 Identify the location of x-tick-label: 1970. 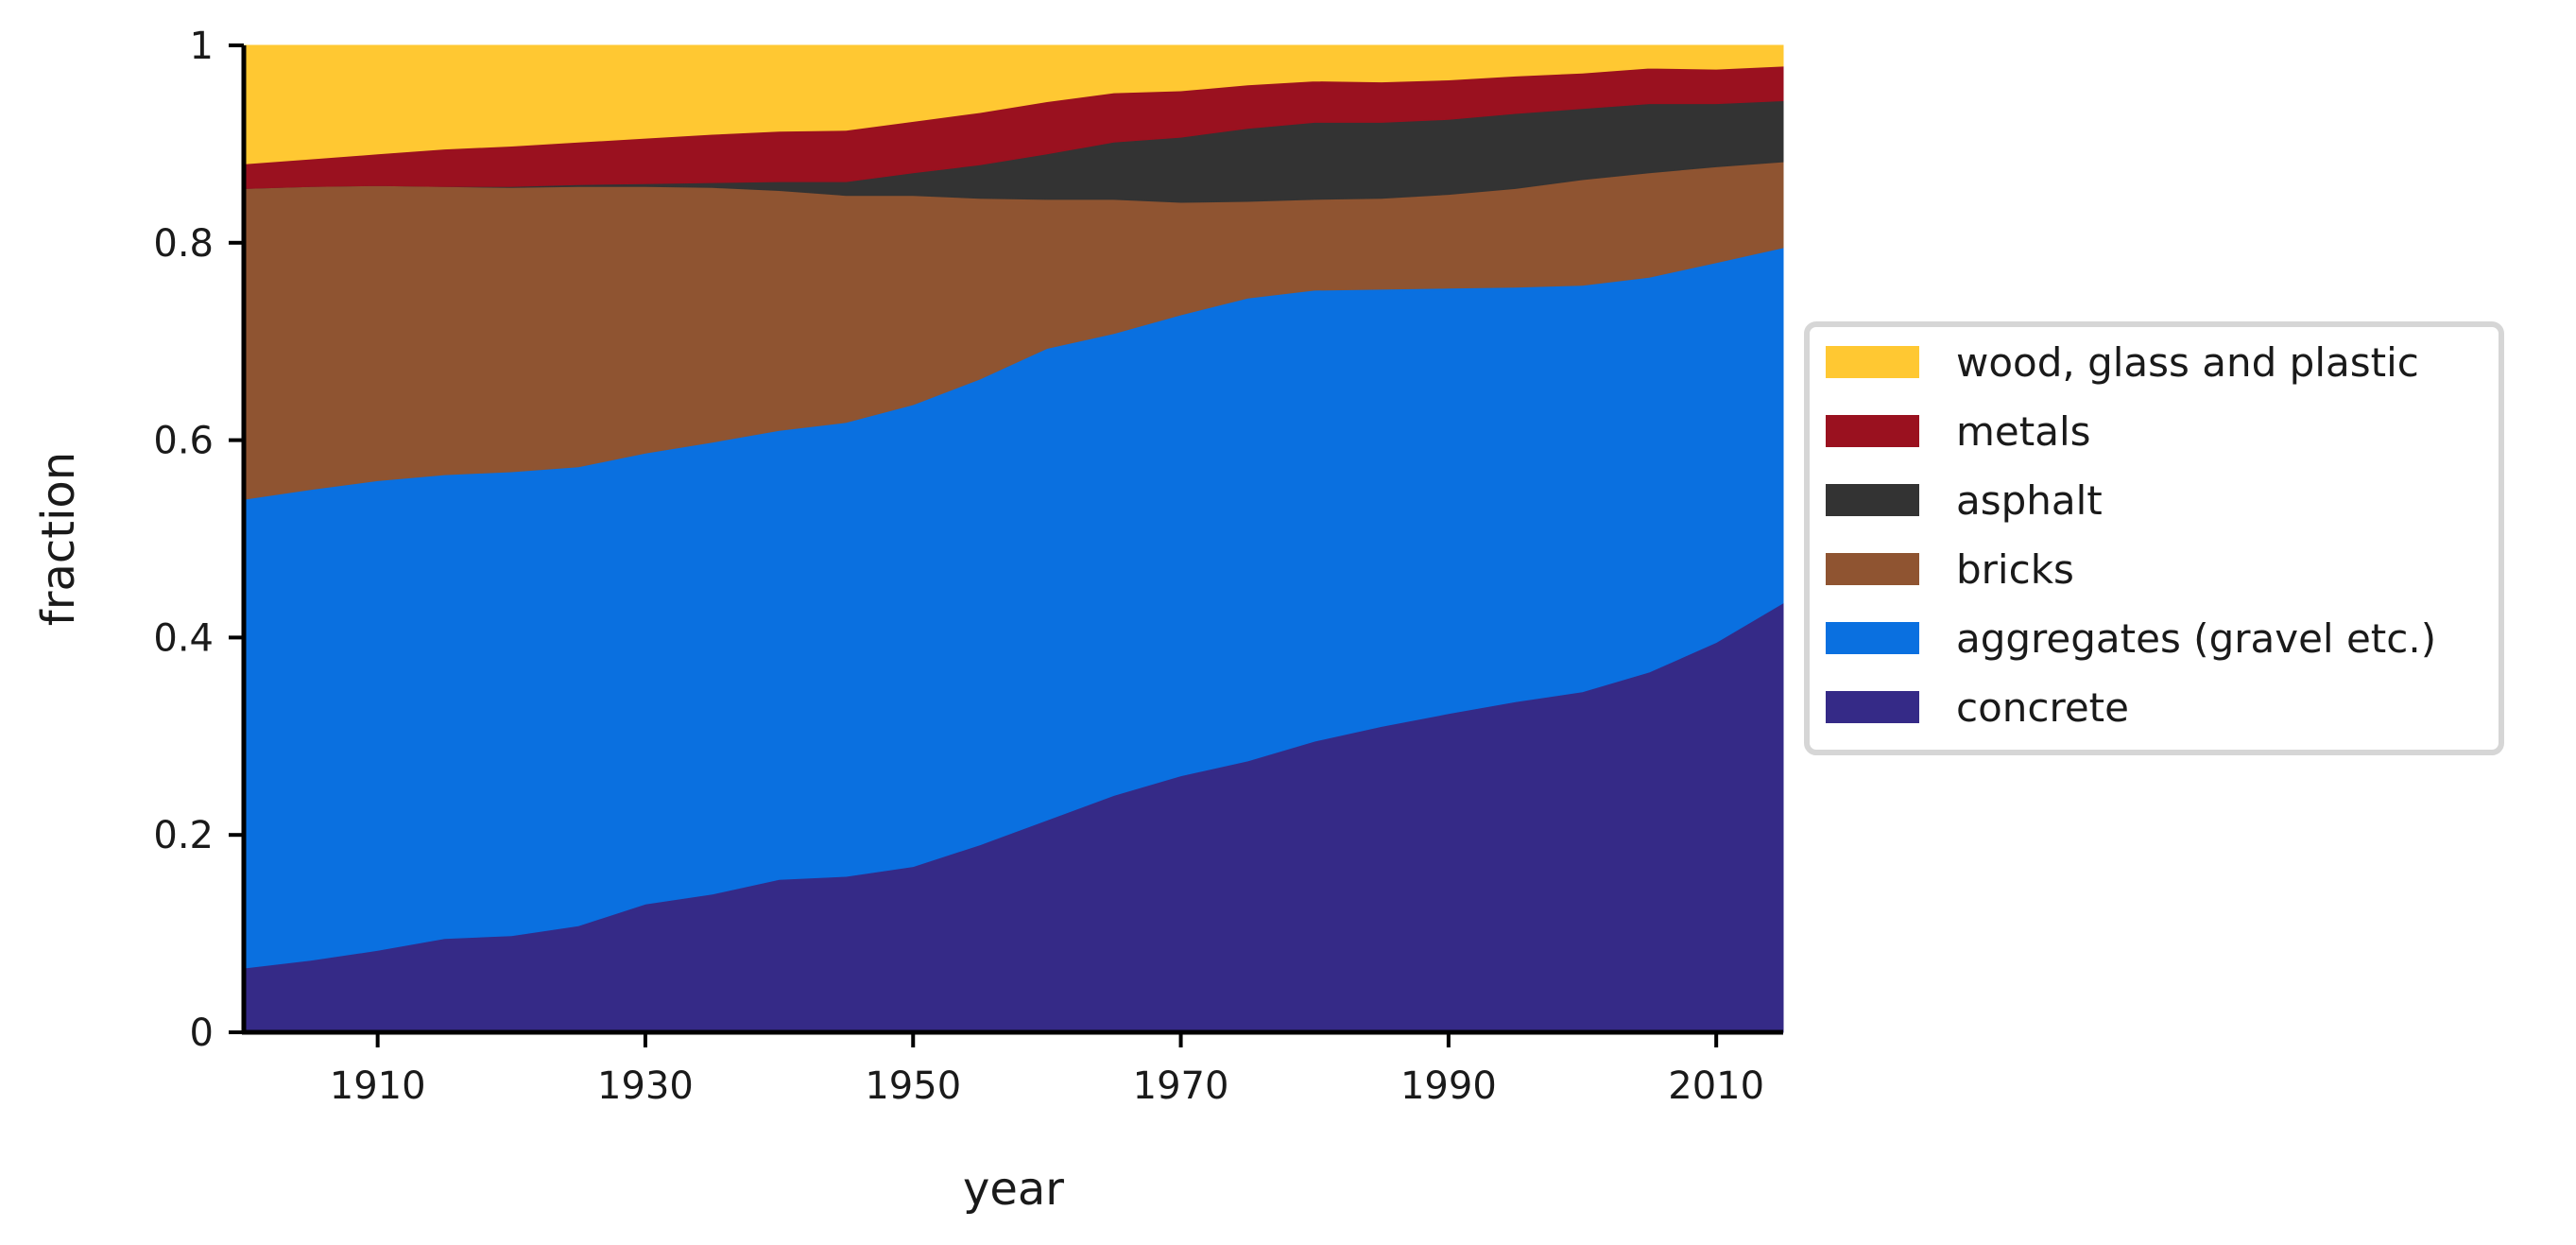
(1181, 1086).